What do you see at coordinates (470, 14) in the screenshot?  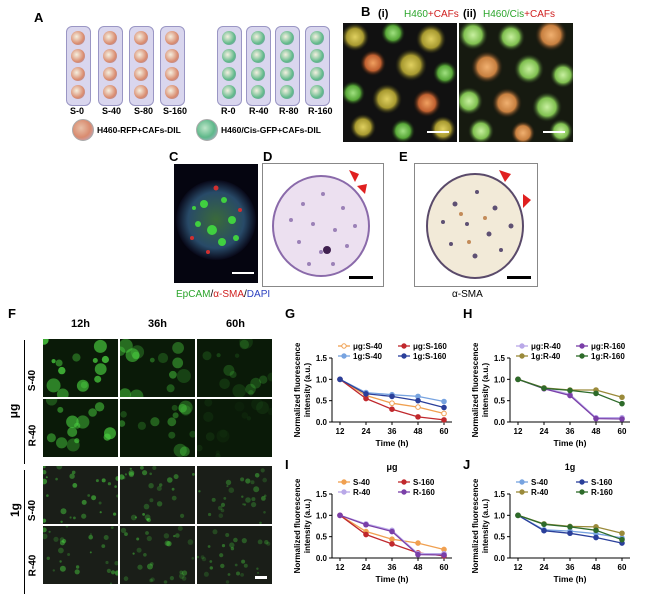 I see `subpanel-label-ii: (ii)` at bounding box center [470, 14].